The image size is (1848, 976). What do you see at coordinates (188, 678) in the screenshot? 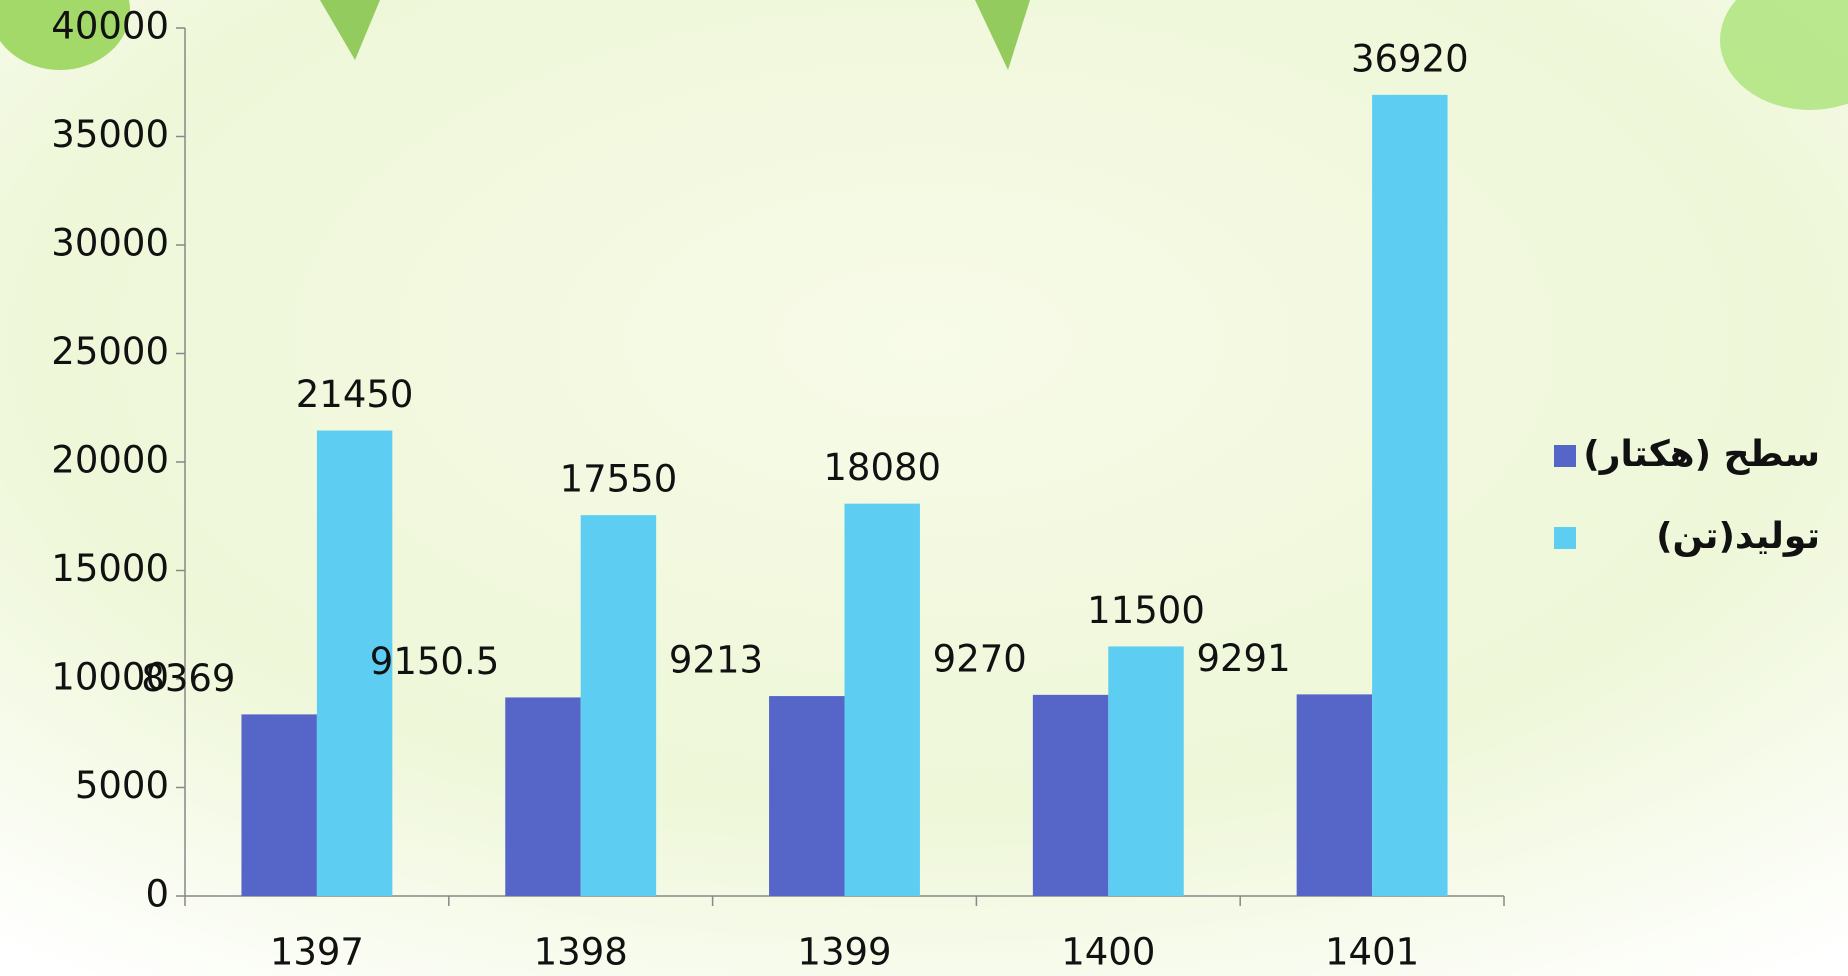
I see `data-label: 8369` at bounding box center [188, 678].